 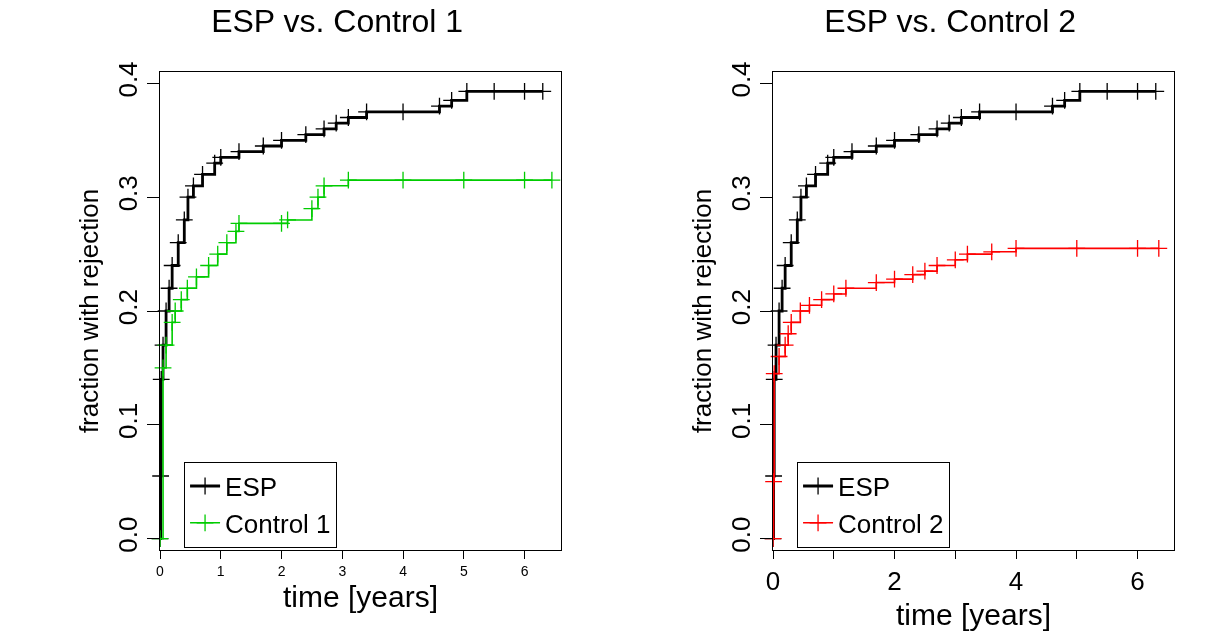 I want to click on x-tick-label: 1, so click(x=220, y=570).